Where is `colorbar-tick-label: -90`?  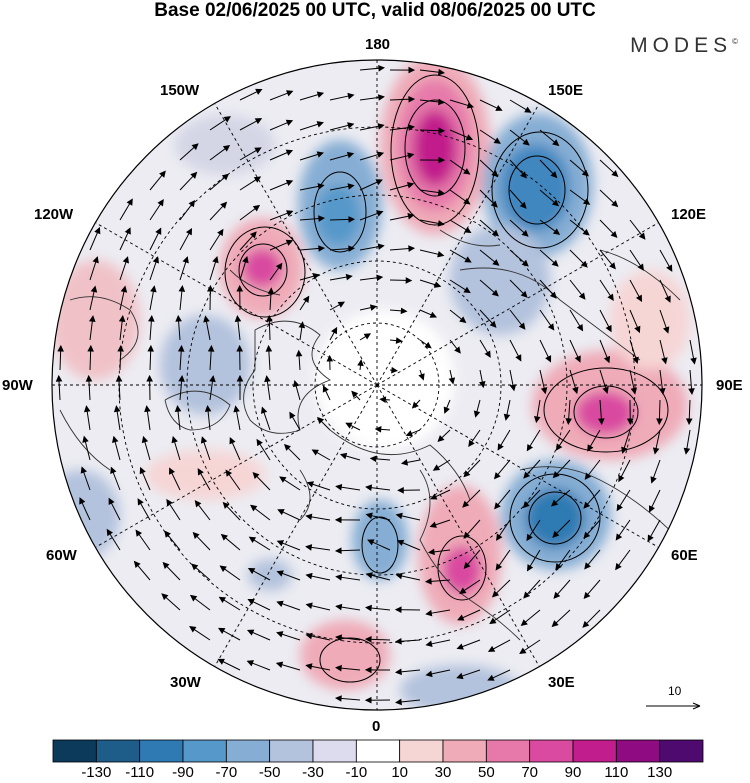
colorbar-tick-label: -90 is located at coordinates (183, 772).